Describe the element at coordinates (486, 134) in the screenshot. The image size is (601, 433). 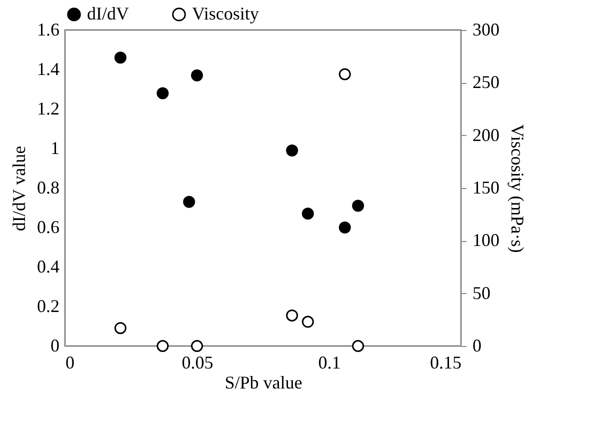
I see `y2-tick-label: 200` at that location.